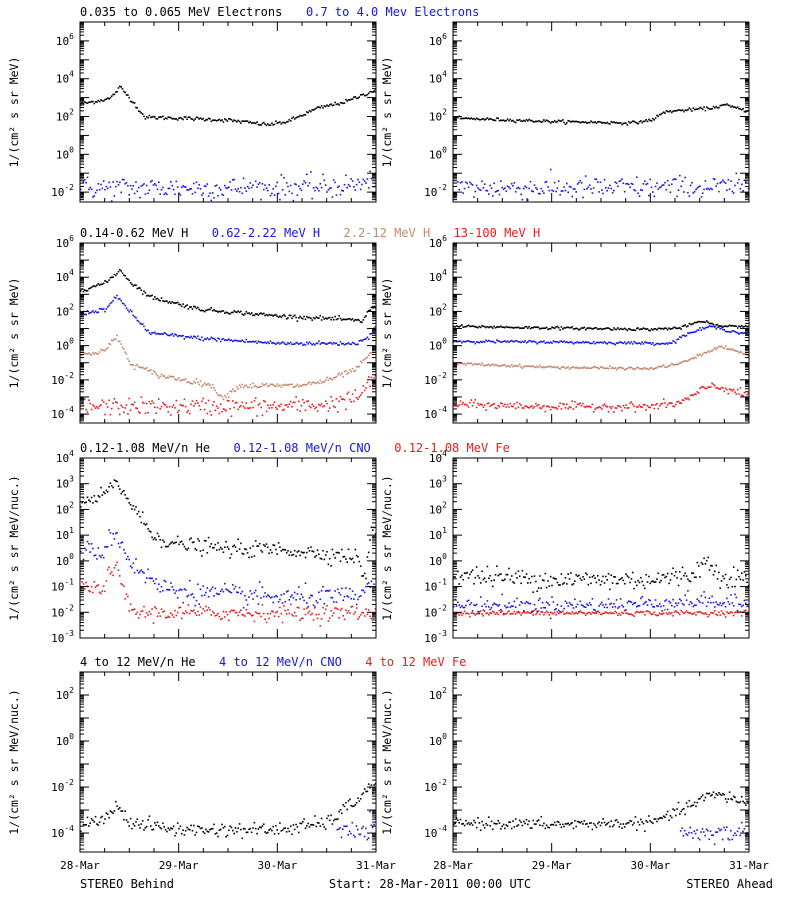 The width and height of the screenshot is (800, 900). Describe the element at coordinates (65, 276) in the screenshot. I see `y-tick-label: 10⁴` at that location.